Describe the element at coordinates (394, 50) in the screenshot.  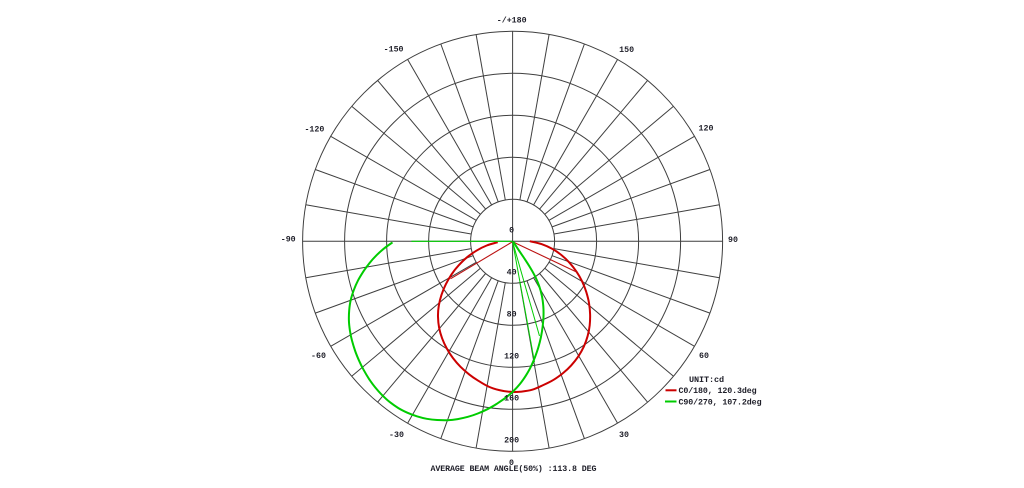
I see `svg-text: -150` at that location.